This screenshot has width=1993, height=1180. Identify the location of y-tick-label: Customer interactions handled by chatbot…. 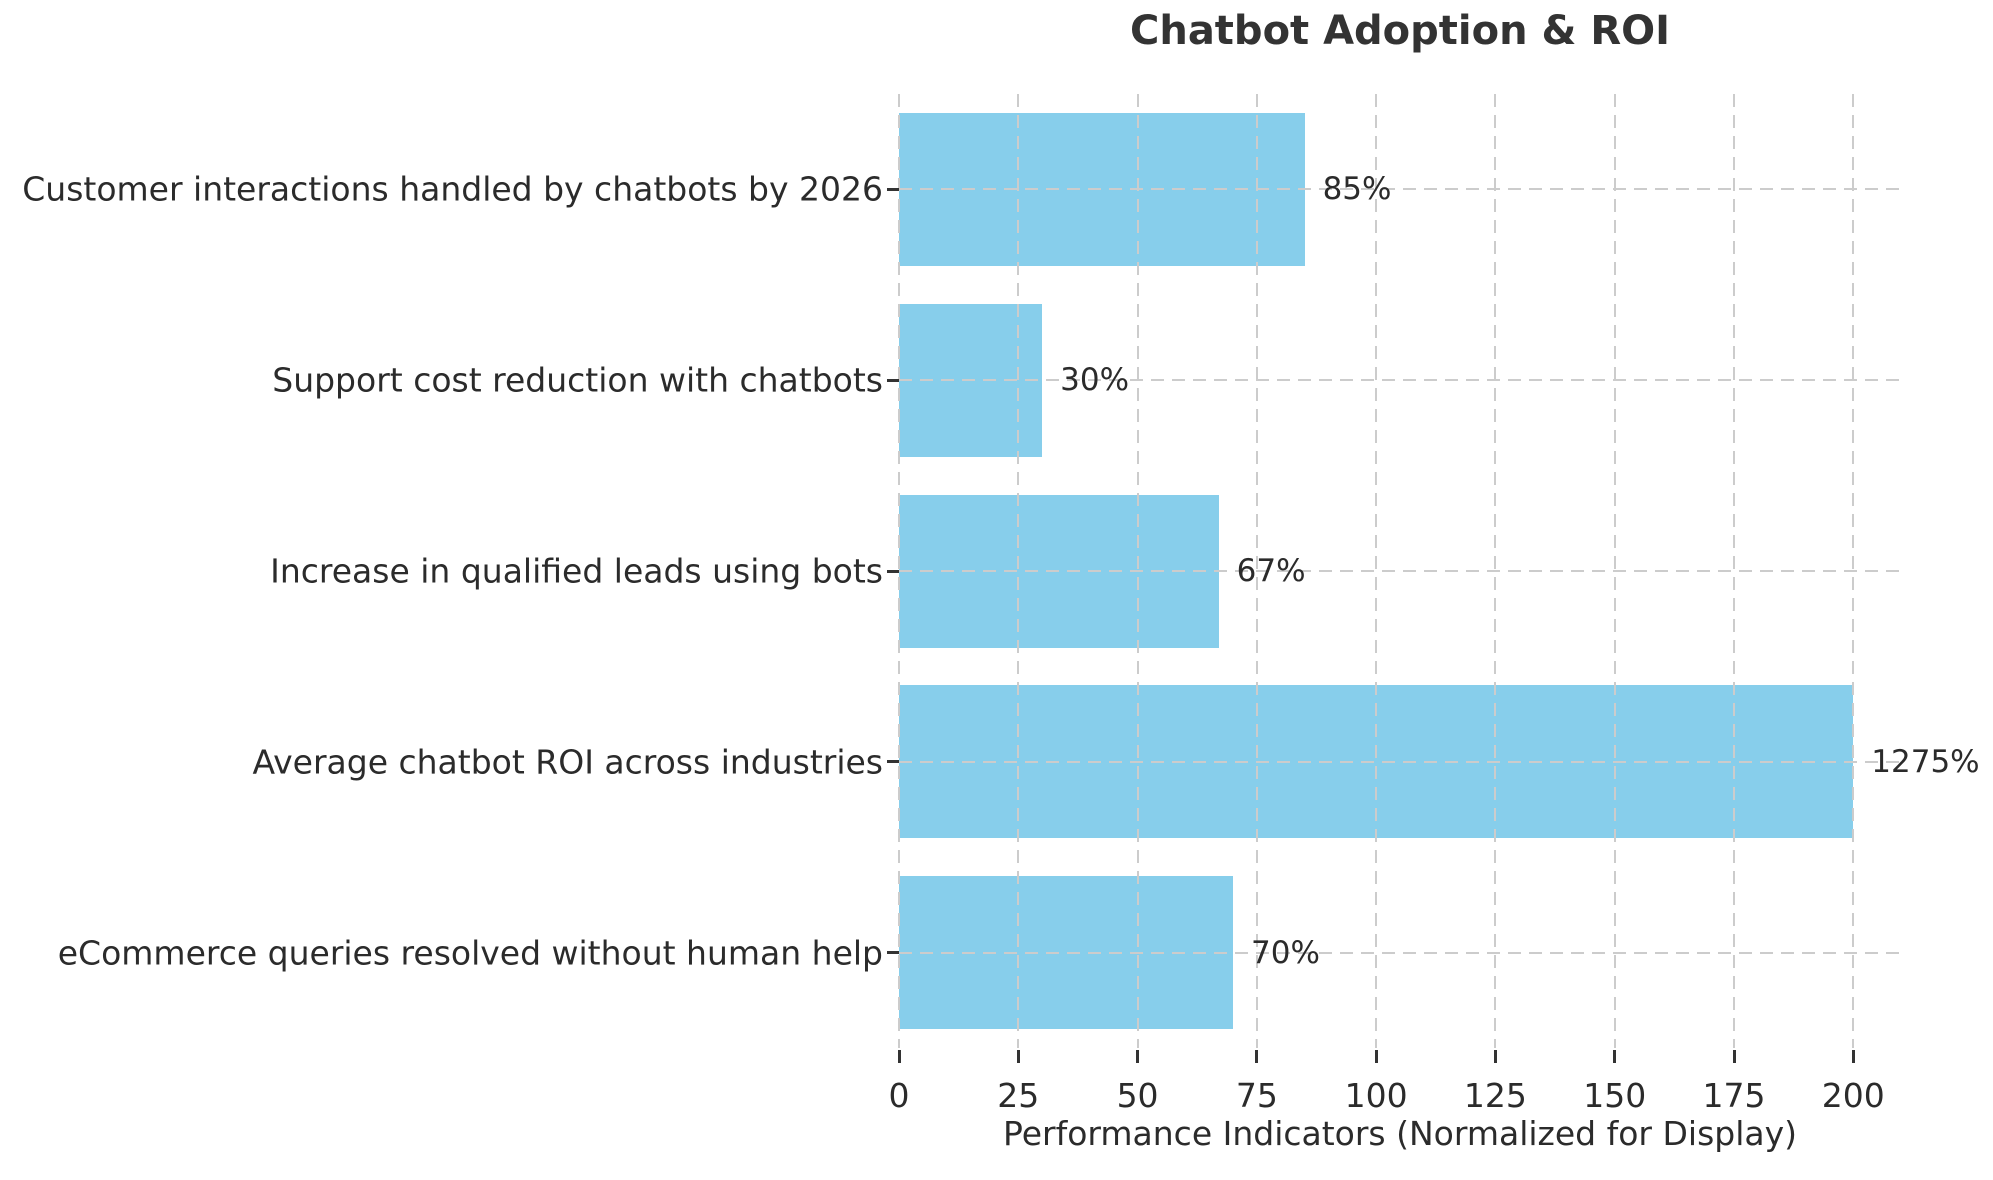
(452, 189).